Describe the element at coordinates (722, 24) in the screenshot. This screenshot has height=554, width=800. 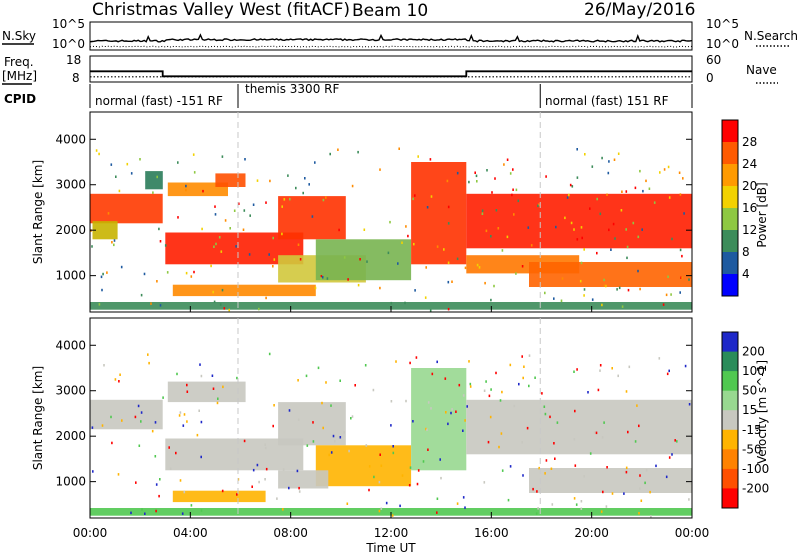
I see `nsky-right-tick-high: 10^5` at that location.